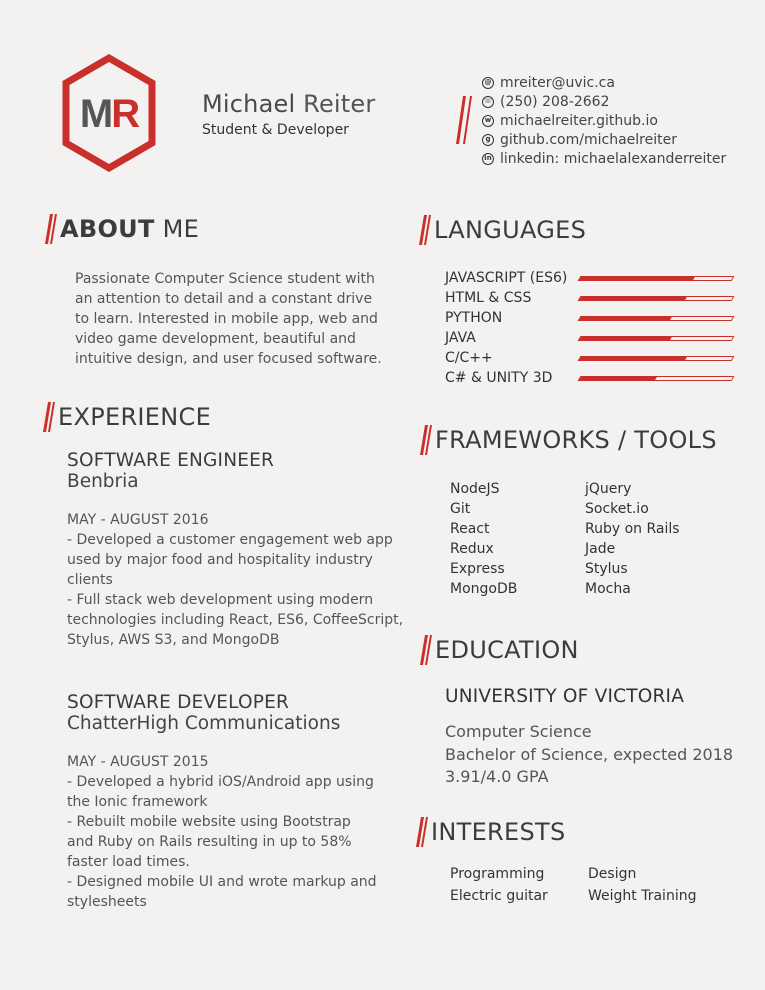 Image resolution: width=765 pixels, height=990 pixels. Describe the element at coordinates (470, 529) in the screenshot. I see `framework-item: React` at that location.